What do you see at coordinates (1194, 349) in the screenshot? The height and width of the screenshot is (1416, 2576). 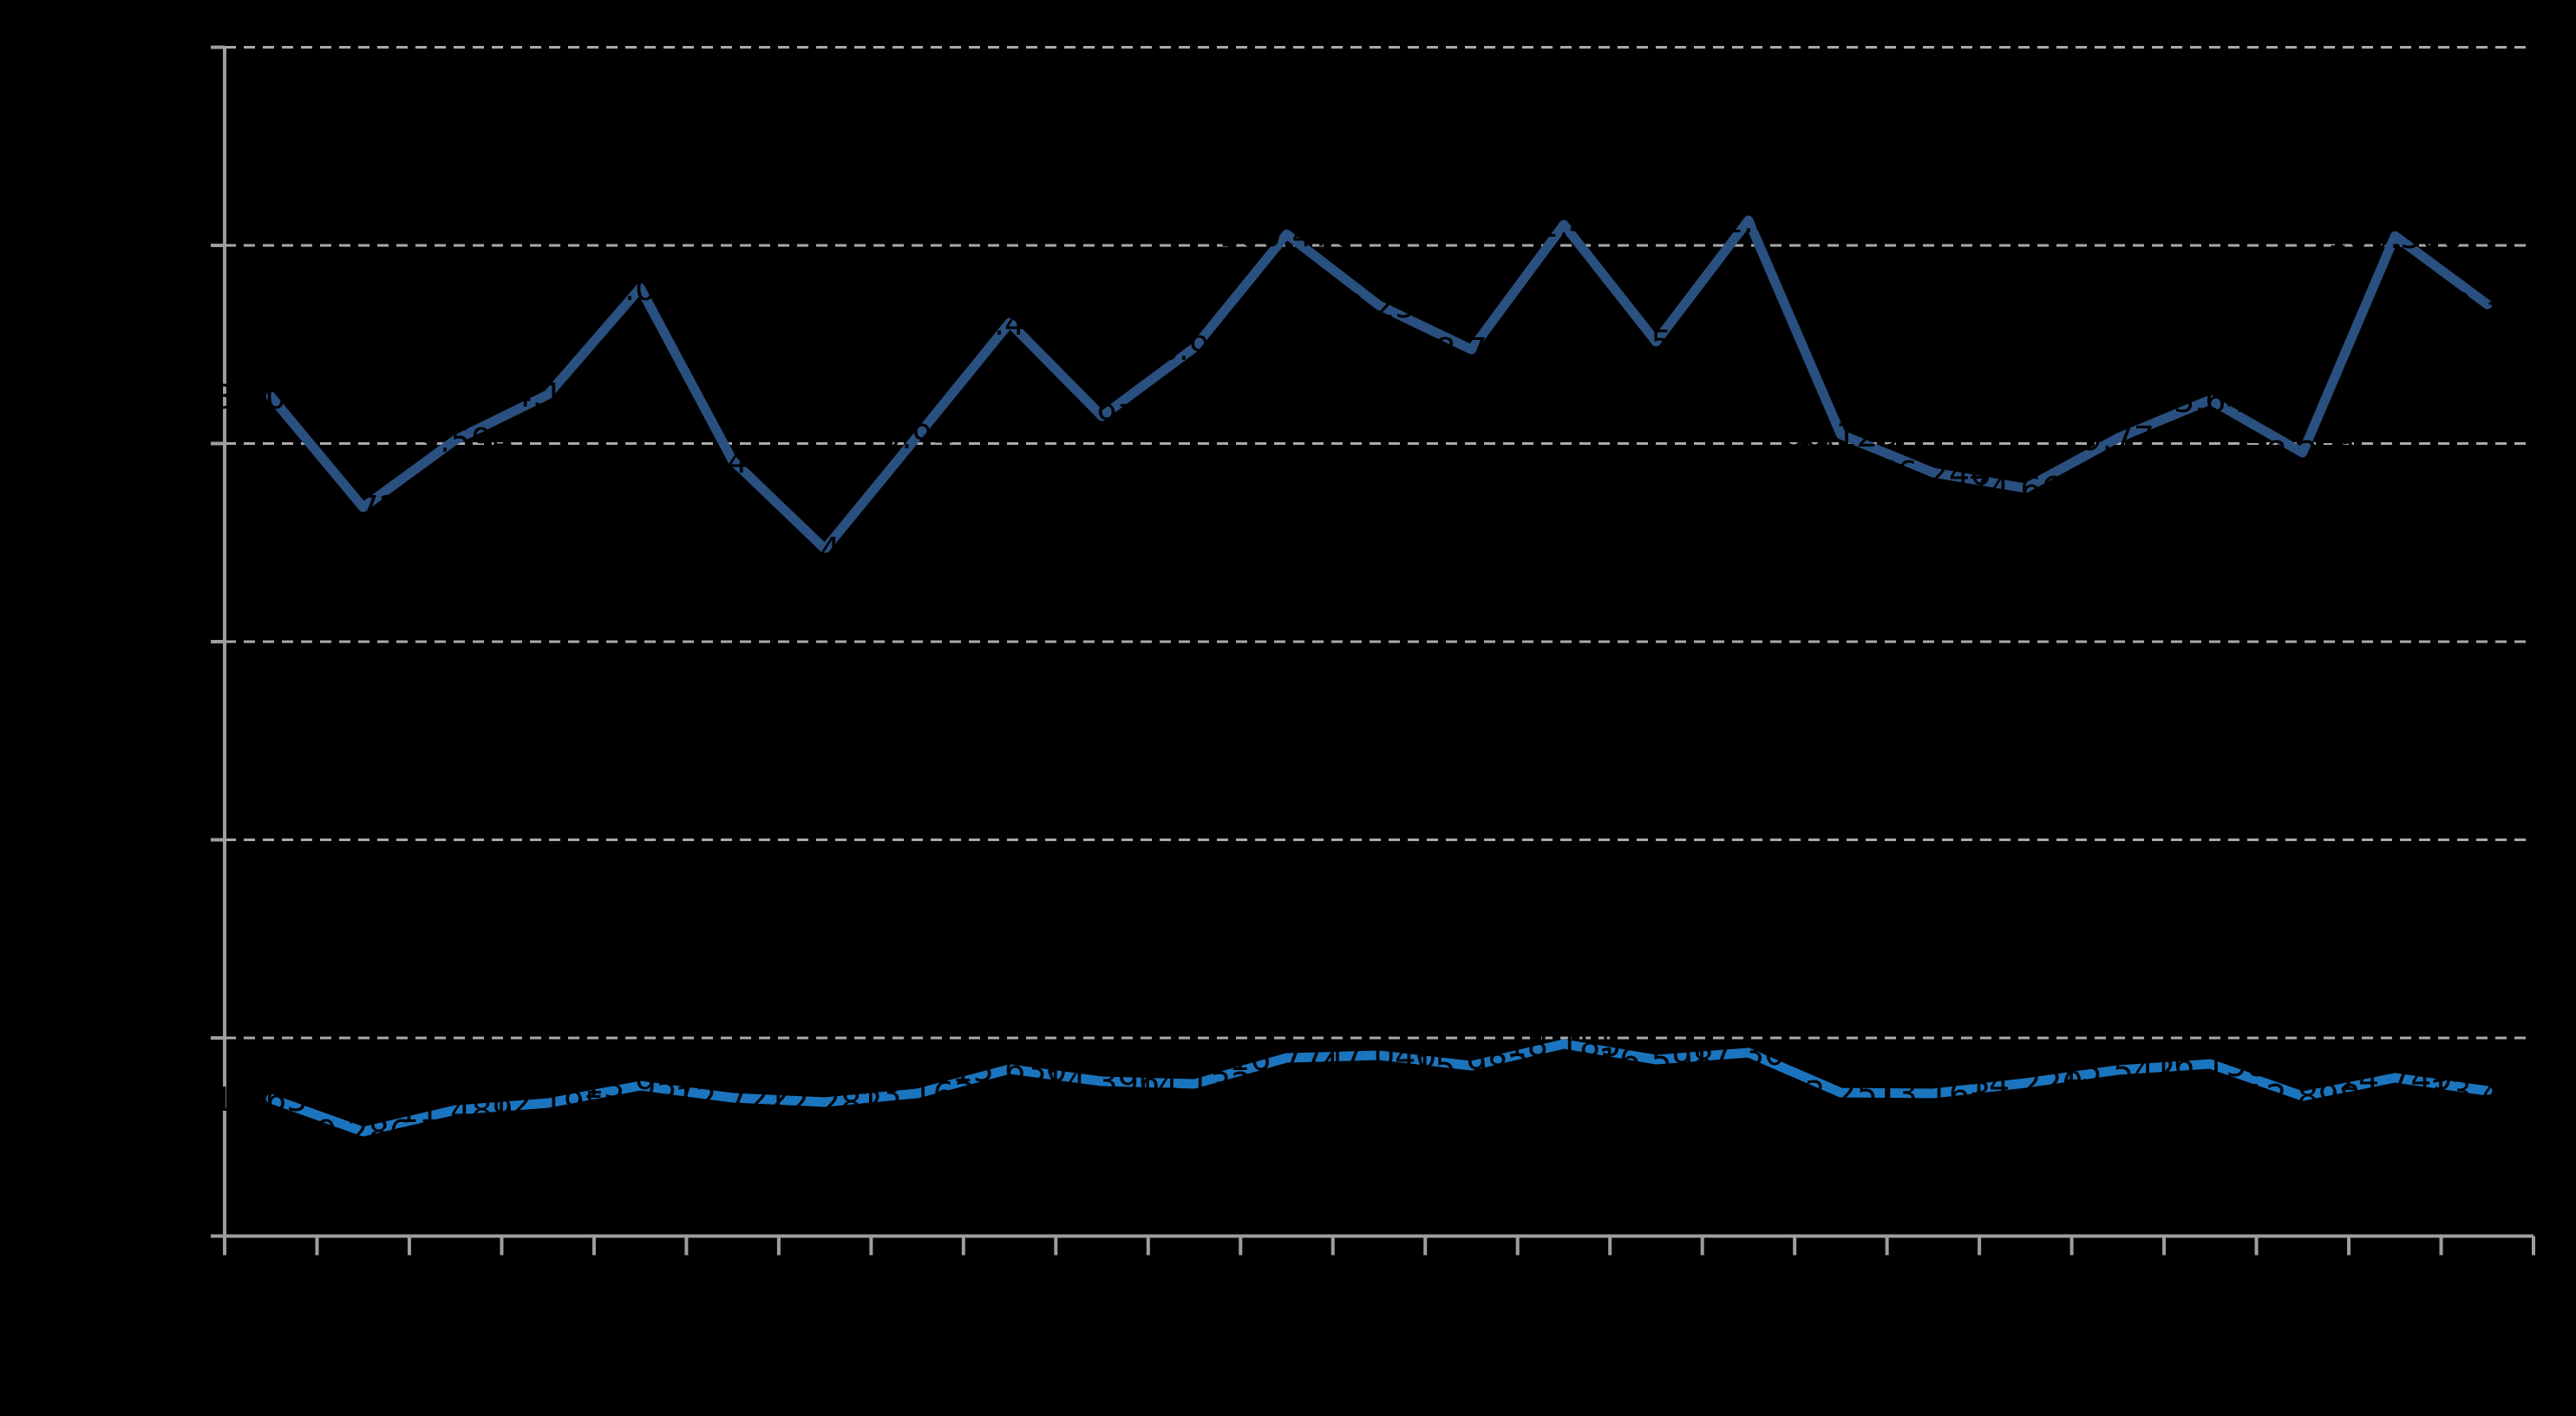 I see `dark-line-label: 88.934` at bounding box center [1194, 349].